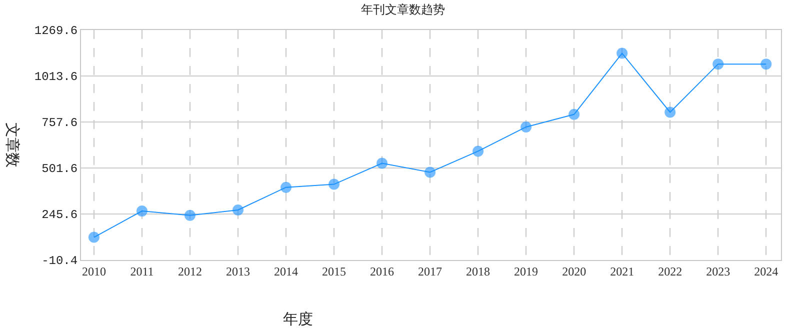 The width and height of the screenshot is (806, 330). What do you see at coordinates (382, 271) in the screenshot?
I see `x-tick-label: 2016` at bounding box center [382, 271].